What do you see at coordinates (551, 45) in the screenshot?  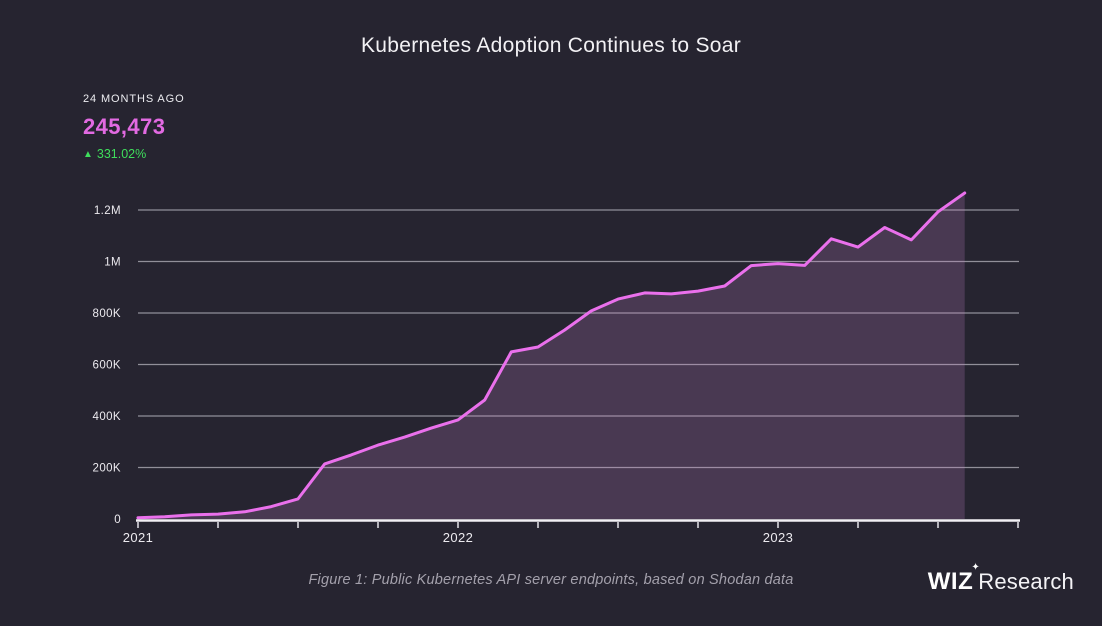 I see `page-title: Kubernetes Adoption Continues to Soar` at bounding box center [551, 45].